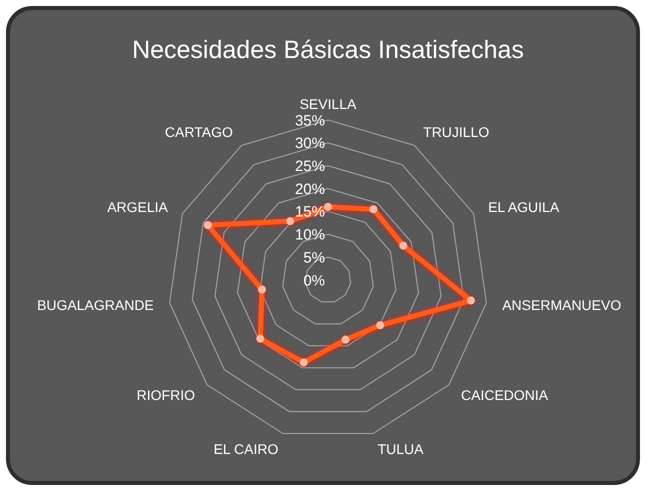  I want to click on spoke-label: ARGELIA, so click(138, 206).